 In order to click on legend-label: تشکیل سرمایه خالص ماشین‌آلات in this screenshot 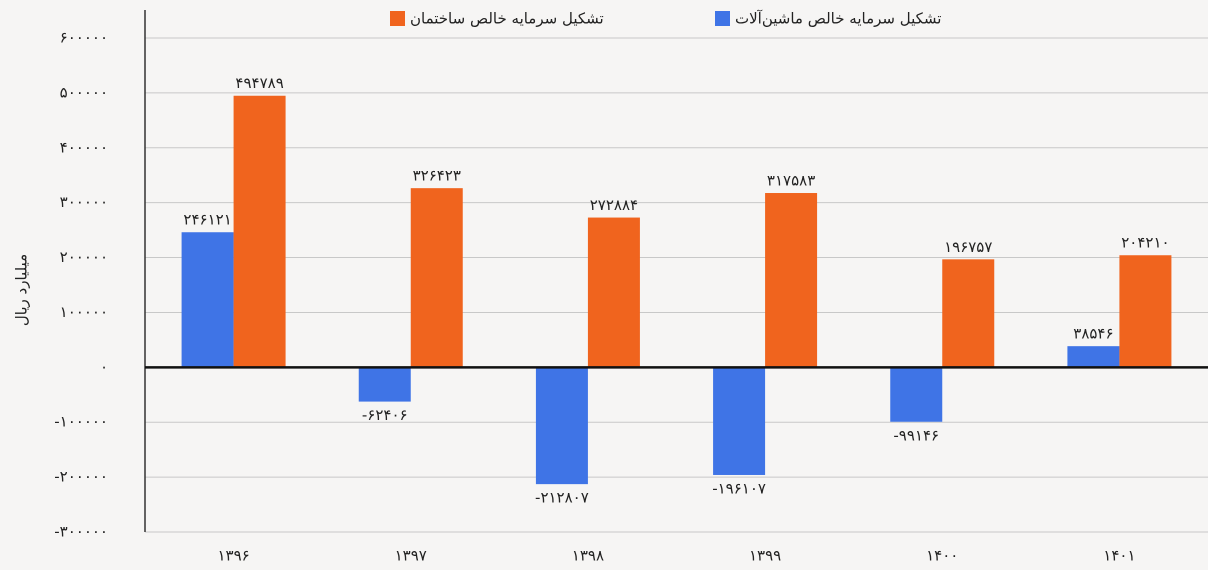, I will do `click(838, 19)`.